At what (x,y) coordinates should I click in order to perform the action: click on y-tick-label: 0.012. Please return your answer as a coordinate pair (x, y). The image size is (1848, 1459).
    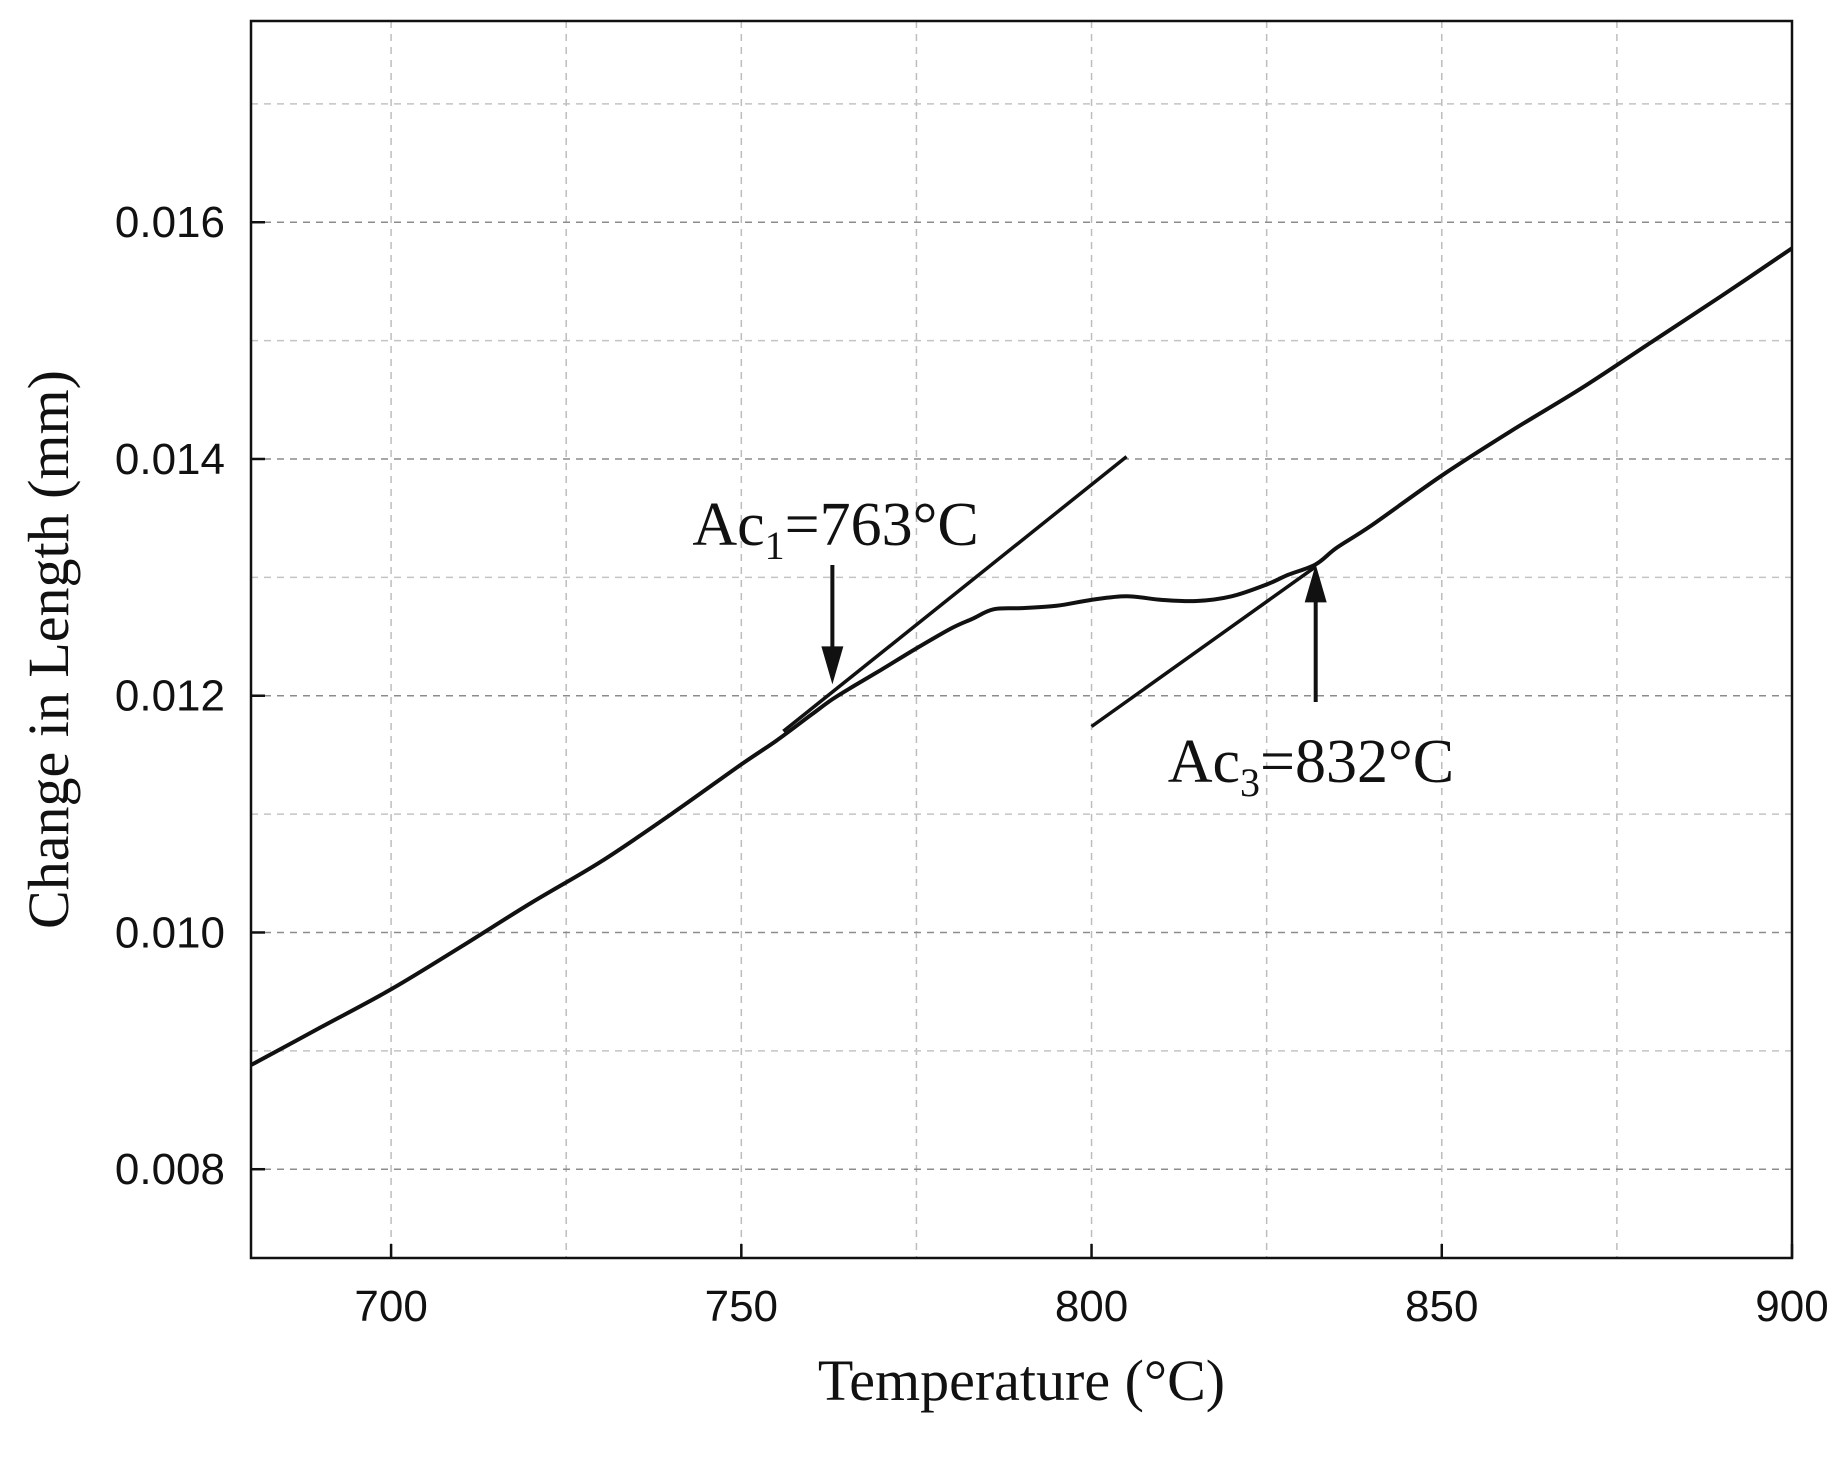
    Looking at the image, I should click on (170, 696).